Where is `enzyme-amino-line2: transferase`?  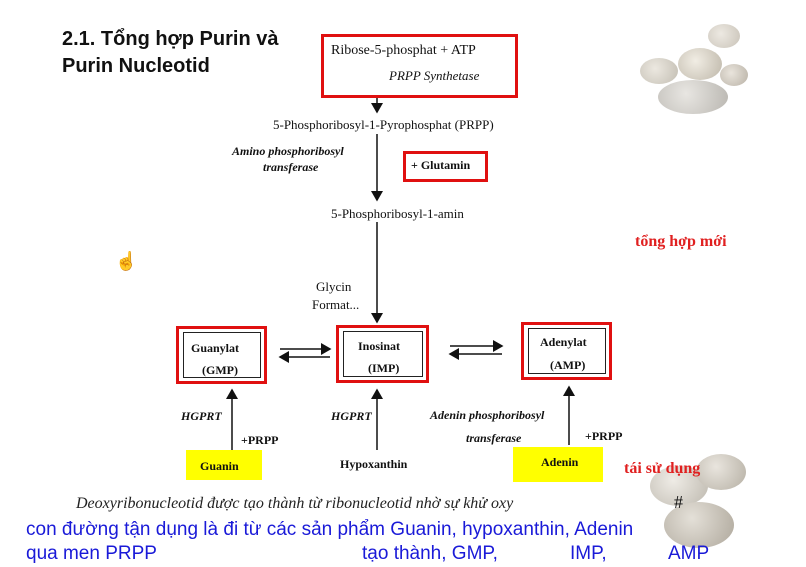 enzyme-amino-line2: transferase is located at coordinates (291, 167).